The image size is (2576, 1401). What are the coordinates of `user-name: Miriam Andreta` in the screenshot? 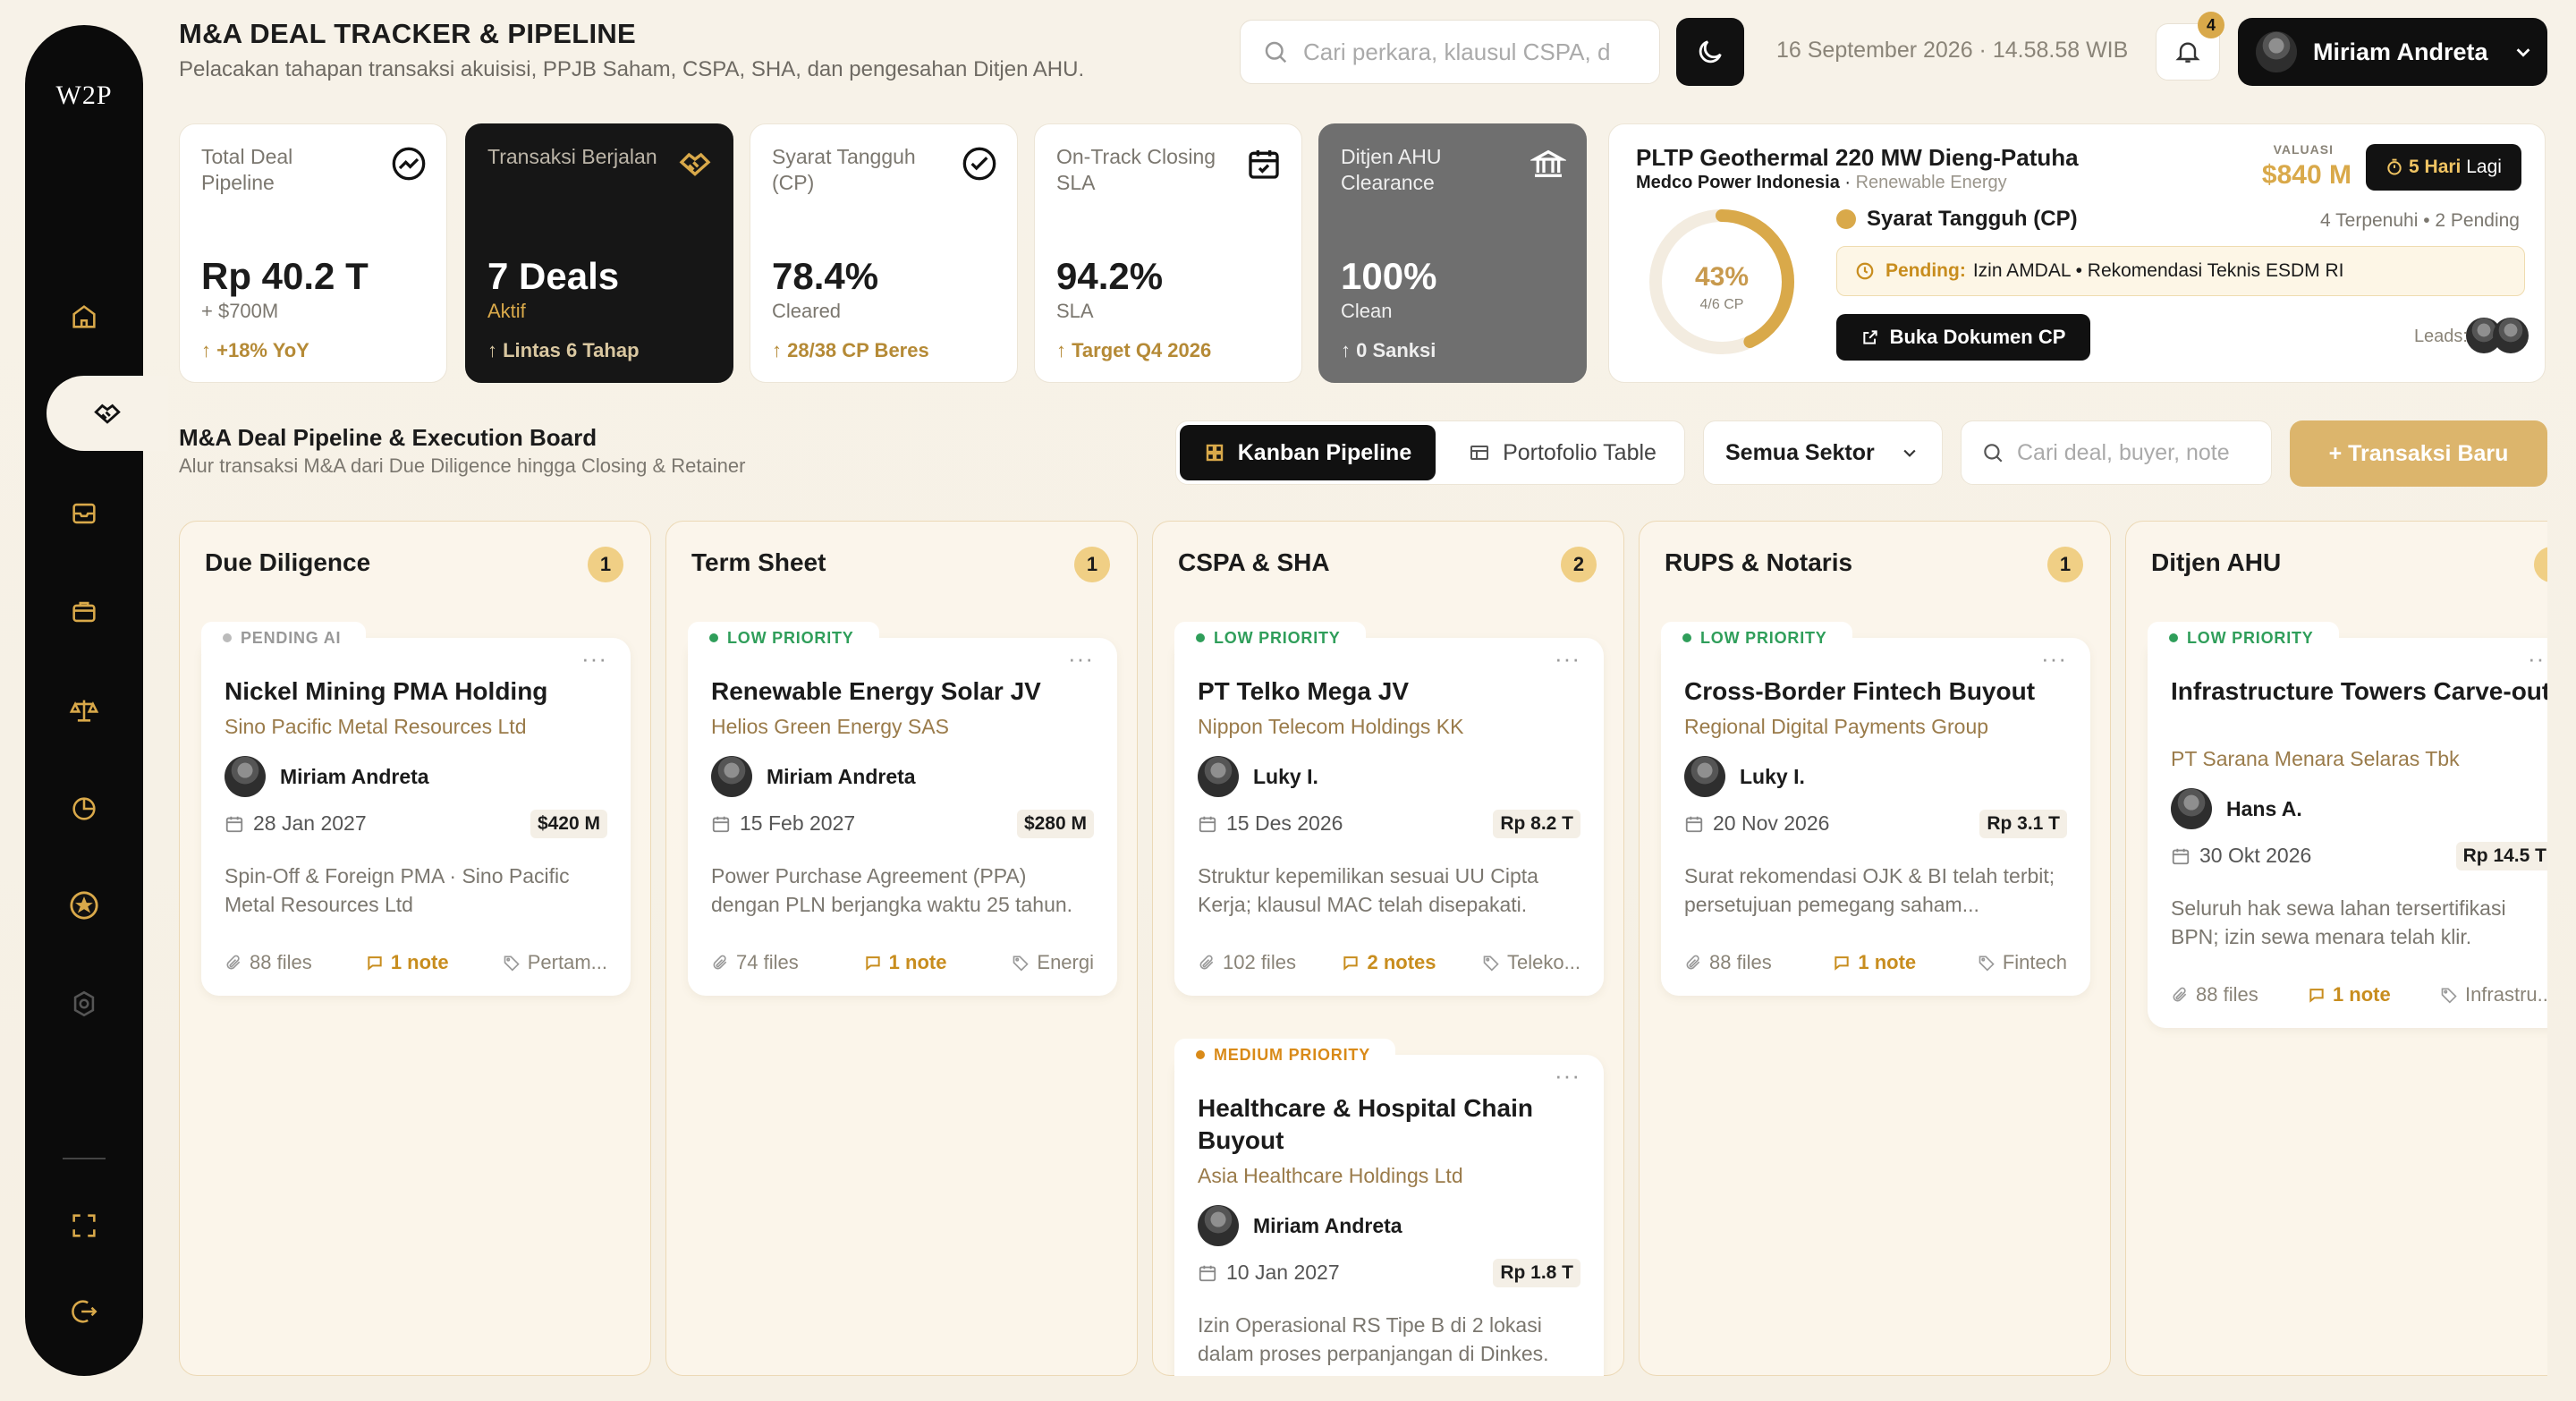 It's located at (2400, 51).